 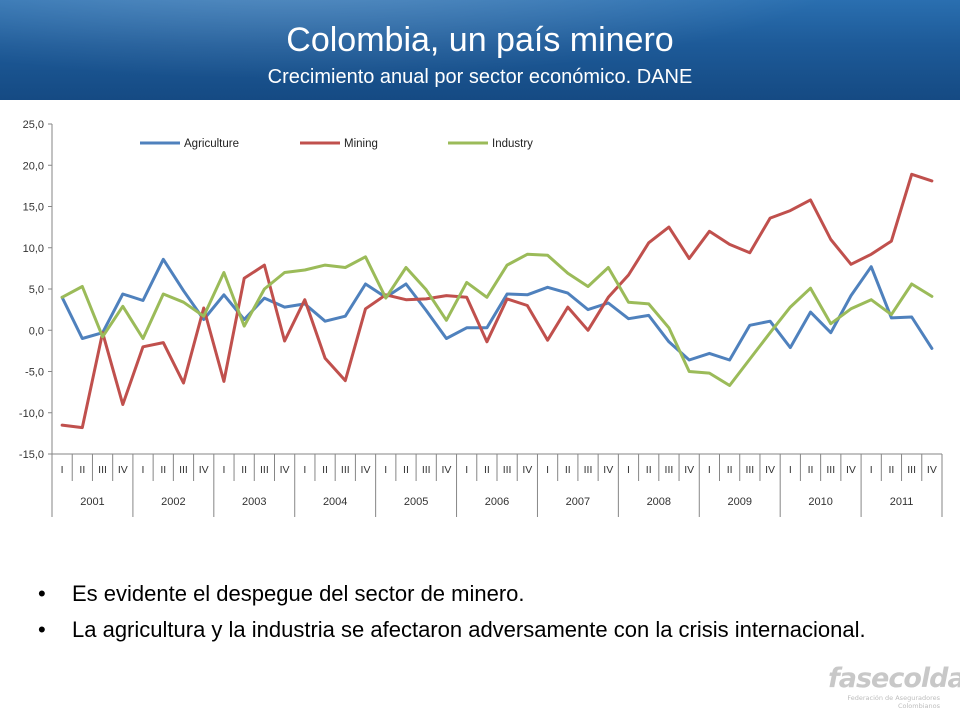 What do you see at coordinates (31, 414) in the screenshot?
I see `y-tick-label: -10,0` at bounding box center [31, 414].